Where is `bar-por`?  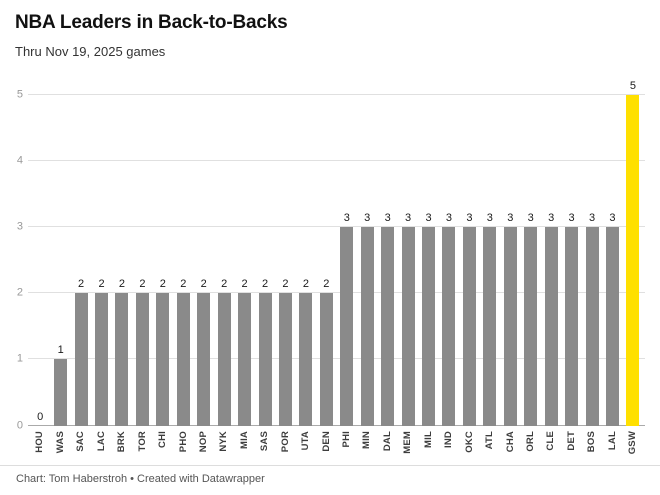 bar-por is located at coordinates (285, 359).